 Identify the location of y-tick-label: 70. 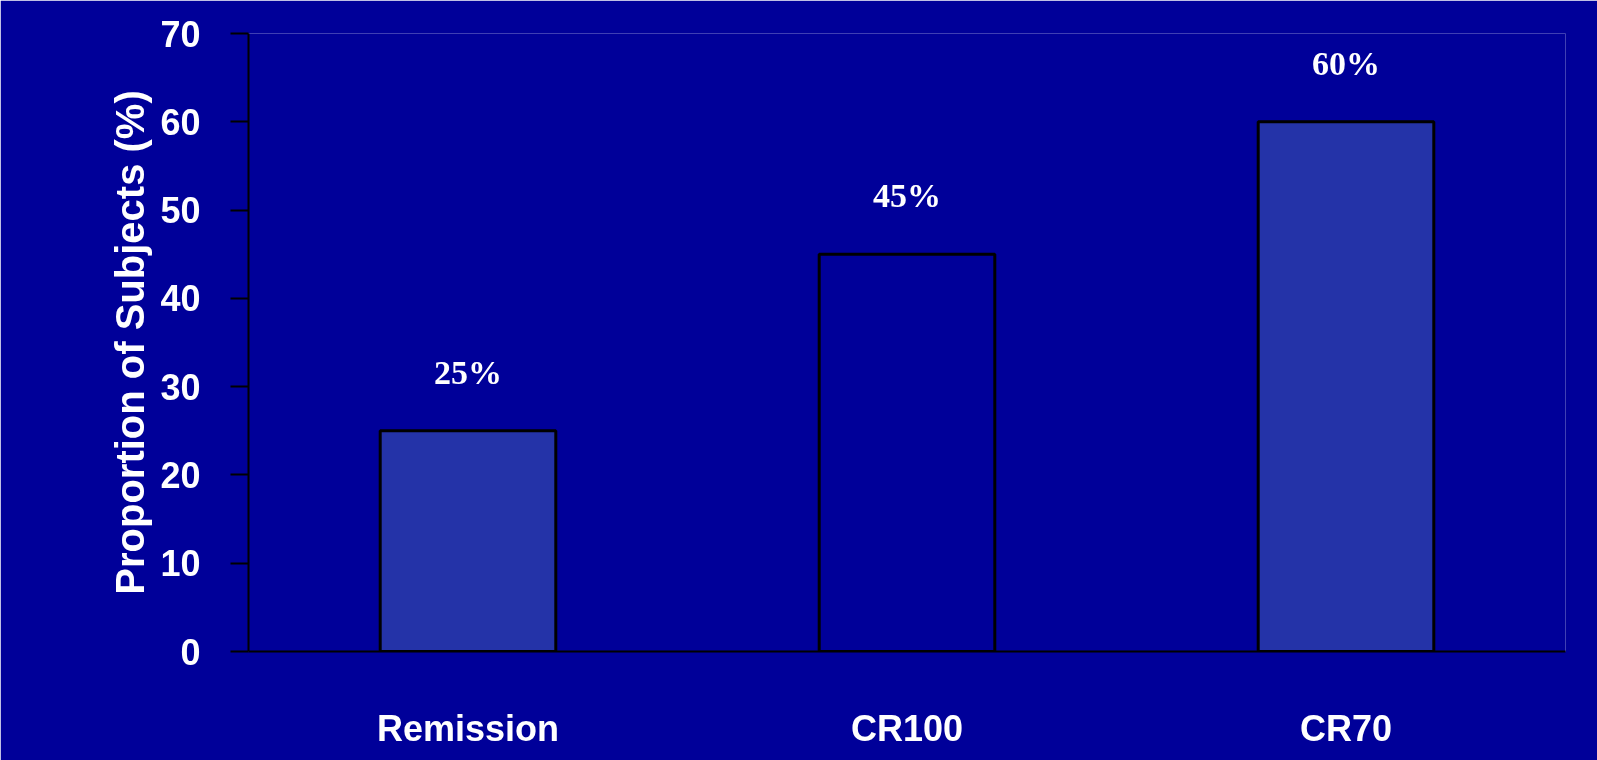
(180, 34).